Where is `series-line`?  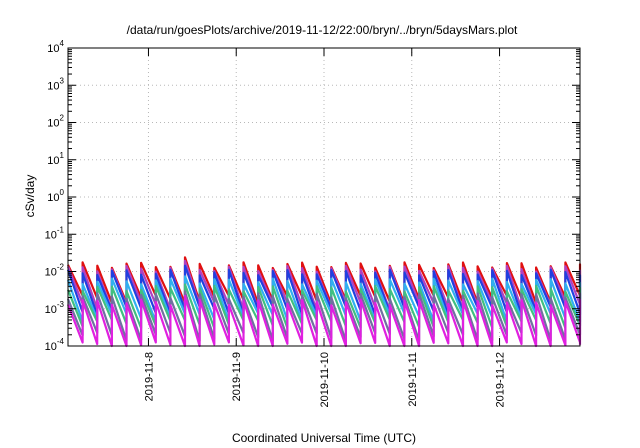
series-line is located at coordinates (324, 321).